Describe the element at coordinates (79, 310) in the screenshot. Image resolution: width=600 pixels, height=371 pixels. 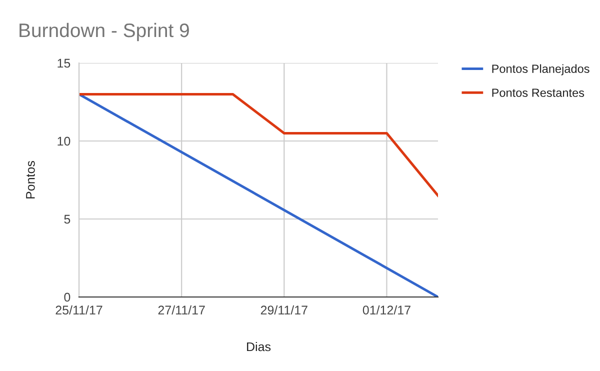
I see `x-tick-label: 25/11/17` at that location.